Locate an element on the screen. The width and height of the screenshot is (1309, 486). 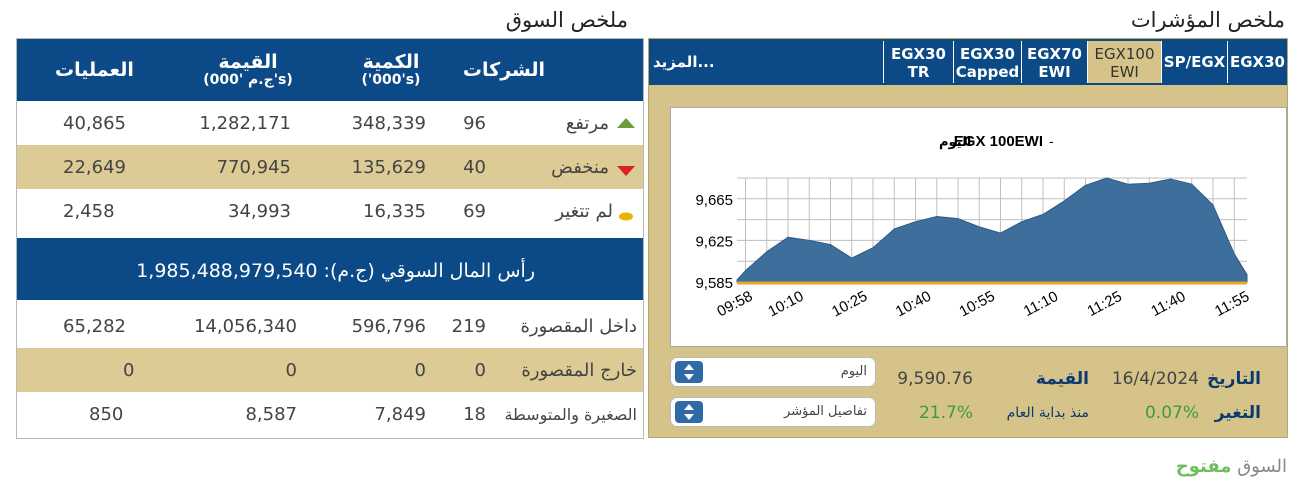
row-label: لم تتغير is located at coordinates (584, 211).